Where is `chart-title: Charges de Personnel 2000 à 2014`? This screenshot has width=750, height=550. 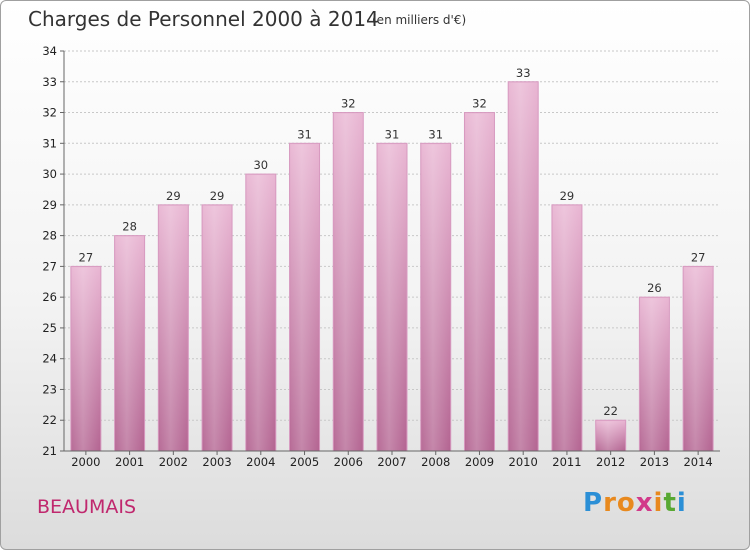 chart-title: Charges de Personnel 2000 à 2014 is located at coordinates (203, 19).